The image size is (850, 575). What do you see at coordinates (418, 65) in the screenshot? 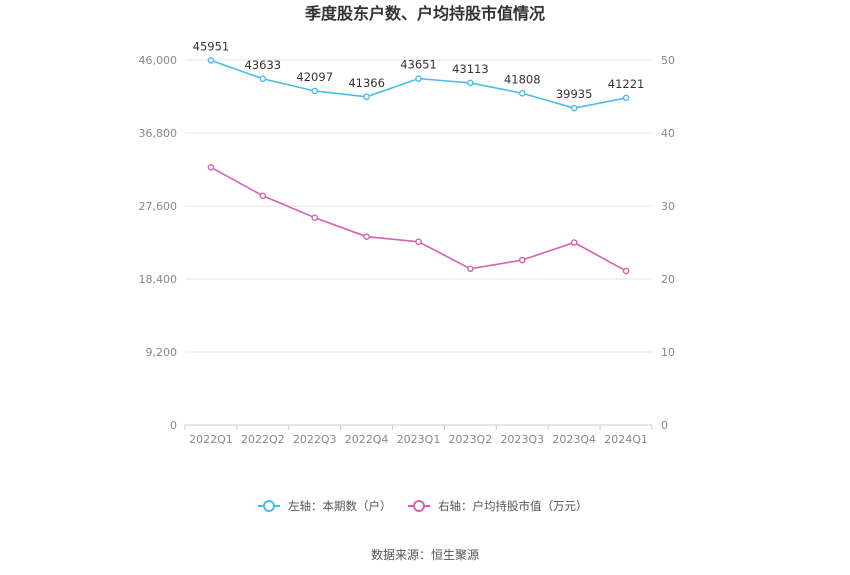
I see `data-label: 43651` at bounding box center [418, 65].